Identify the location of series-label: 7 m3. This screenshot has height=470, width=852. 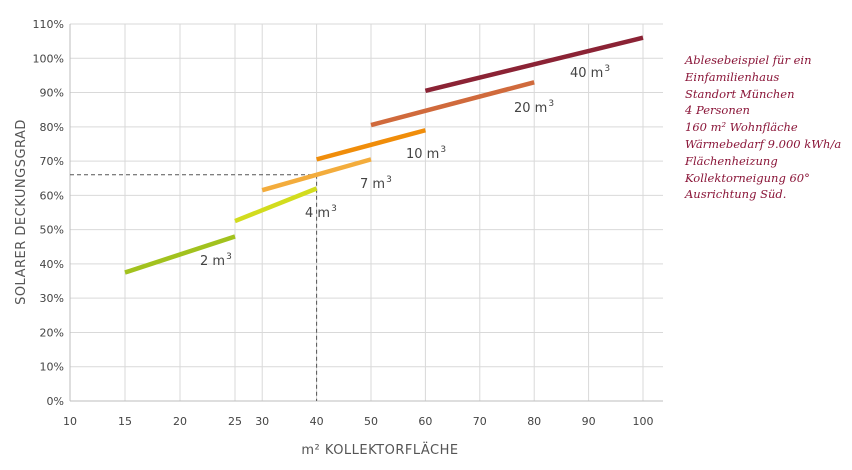
(376, 183).